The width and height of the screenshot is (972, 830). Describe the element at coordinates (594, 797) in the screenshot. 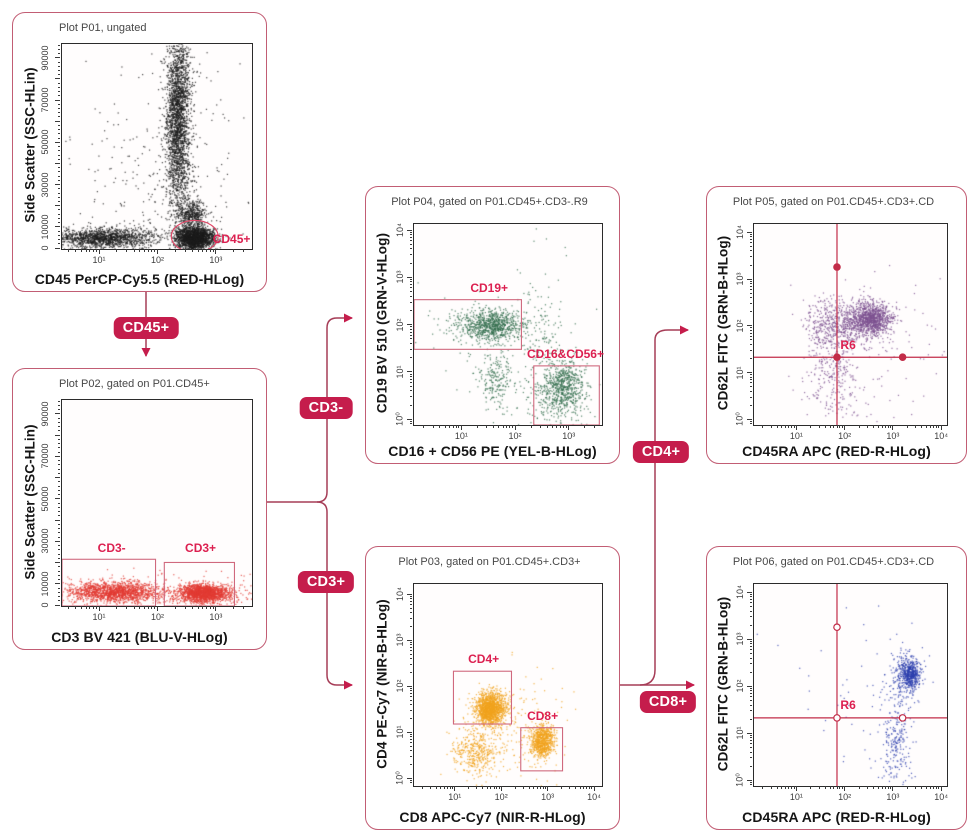

I see `axis-tick-label: 10⁴` at that location.